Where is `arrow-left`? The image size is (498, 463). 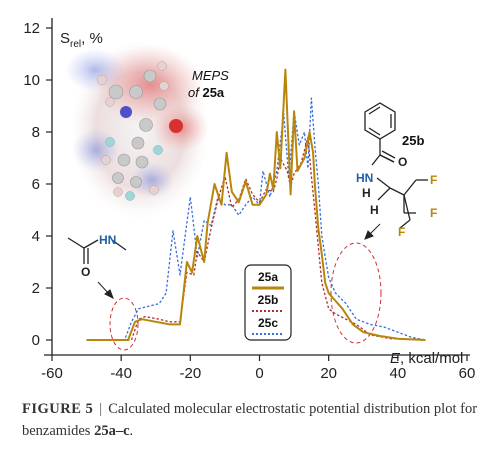
arrow-left is located at coordinates (105, 290).